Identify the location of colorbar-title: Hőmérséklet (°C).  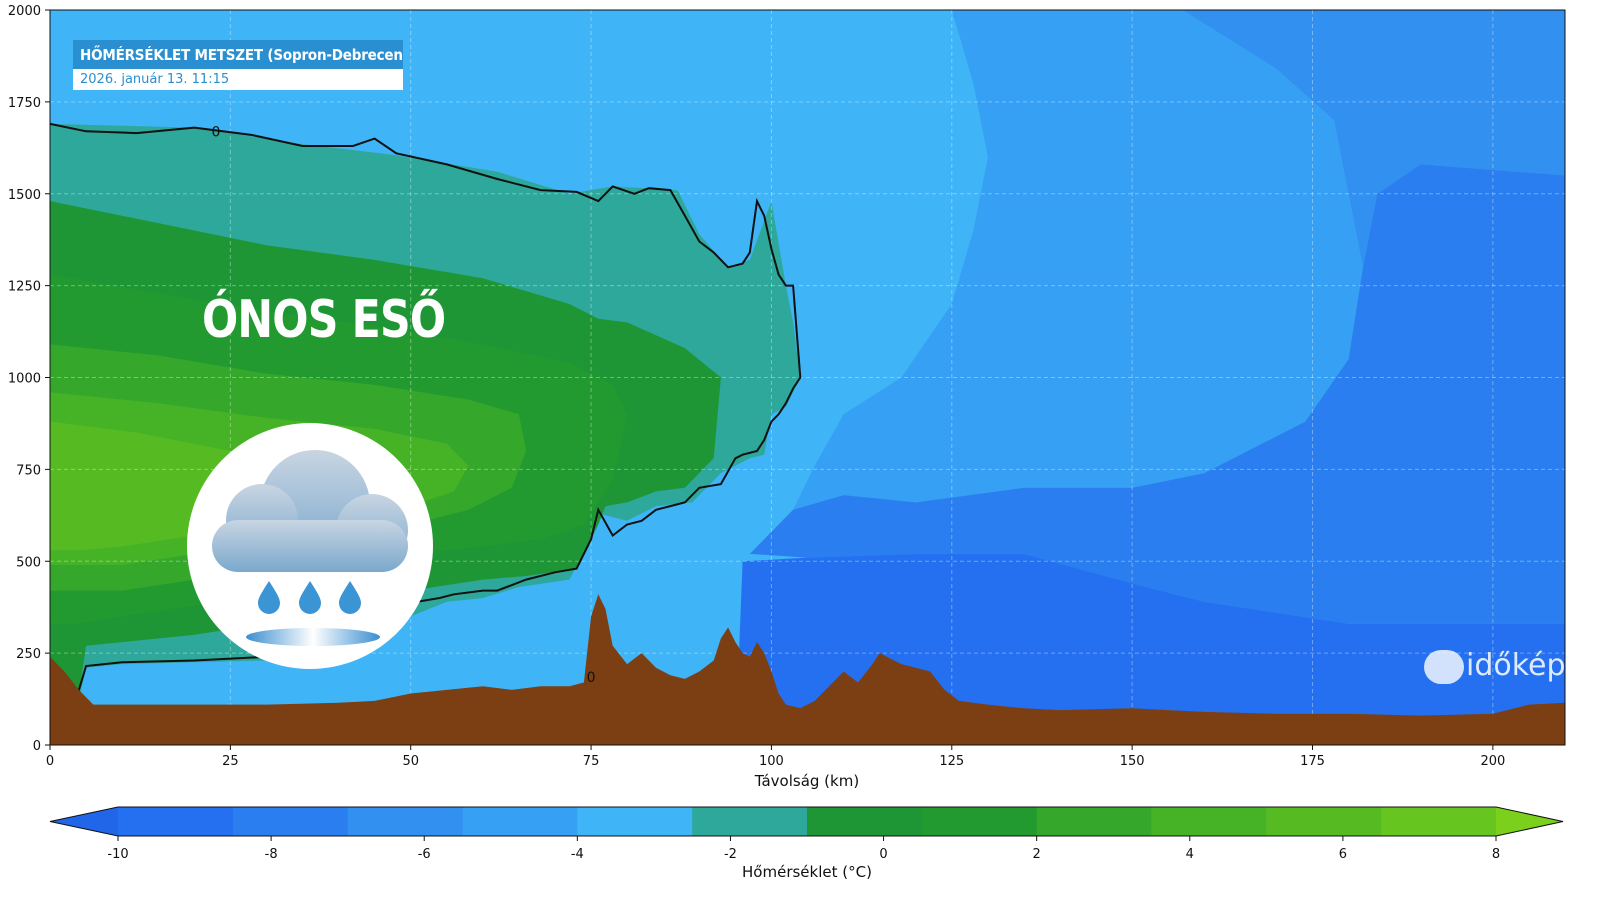
(807, 872).